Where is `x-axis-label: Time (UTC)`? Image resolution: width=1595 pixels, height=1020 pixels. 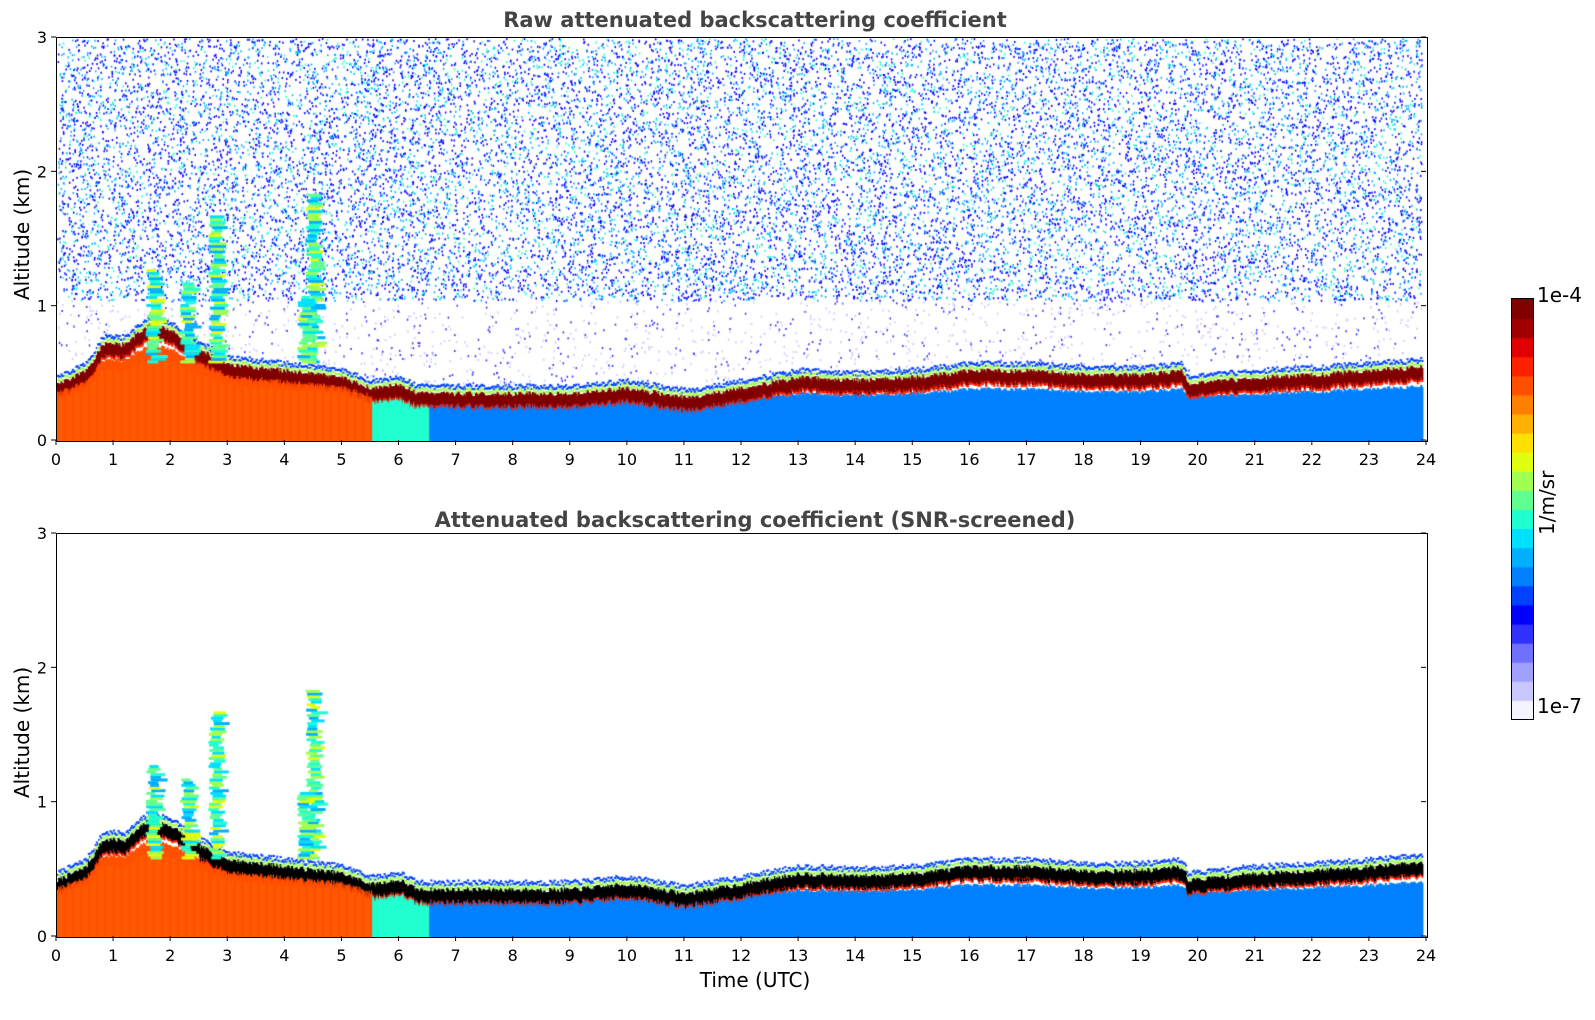
x-axis-label: Time (UTC) is located at coordinates (755, 980).